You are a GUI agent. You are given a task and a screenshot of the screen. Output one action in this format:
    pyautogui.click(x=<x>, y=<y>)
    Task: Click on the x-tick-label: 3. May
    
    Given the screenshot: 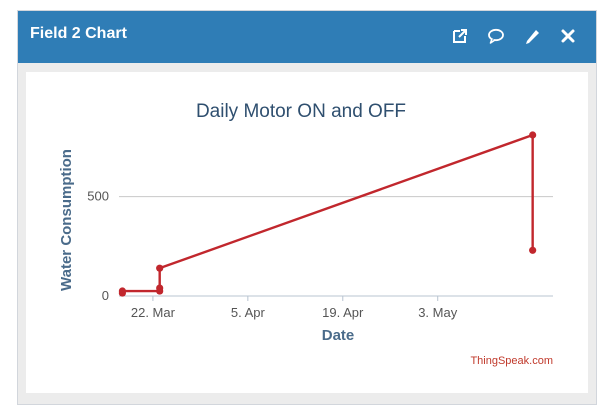 What is the action you would take?
    pyautogui.click(x=438, y=312)
    